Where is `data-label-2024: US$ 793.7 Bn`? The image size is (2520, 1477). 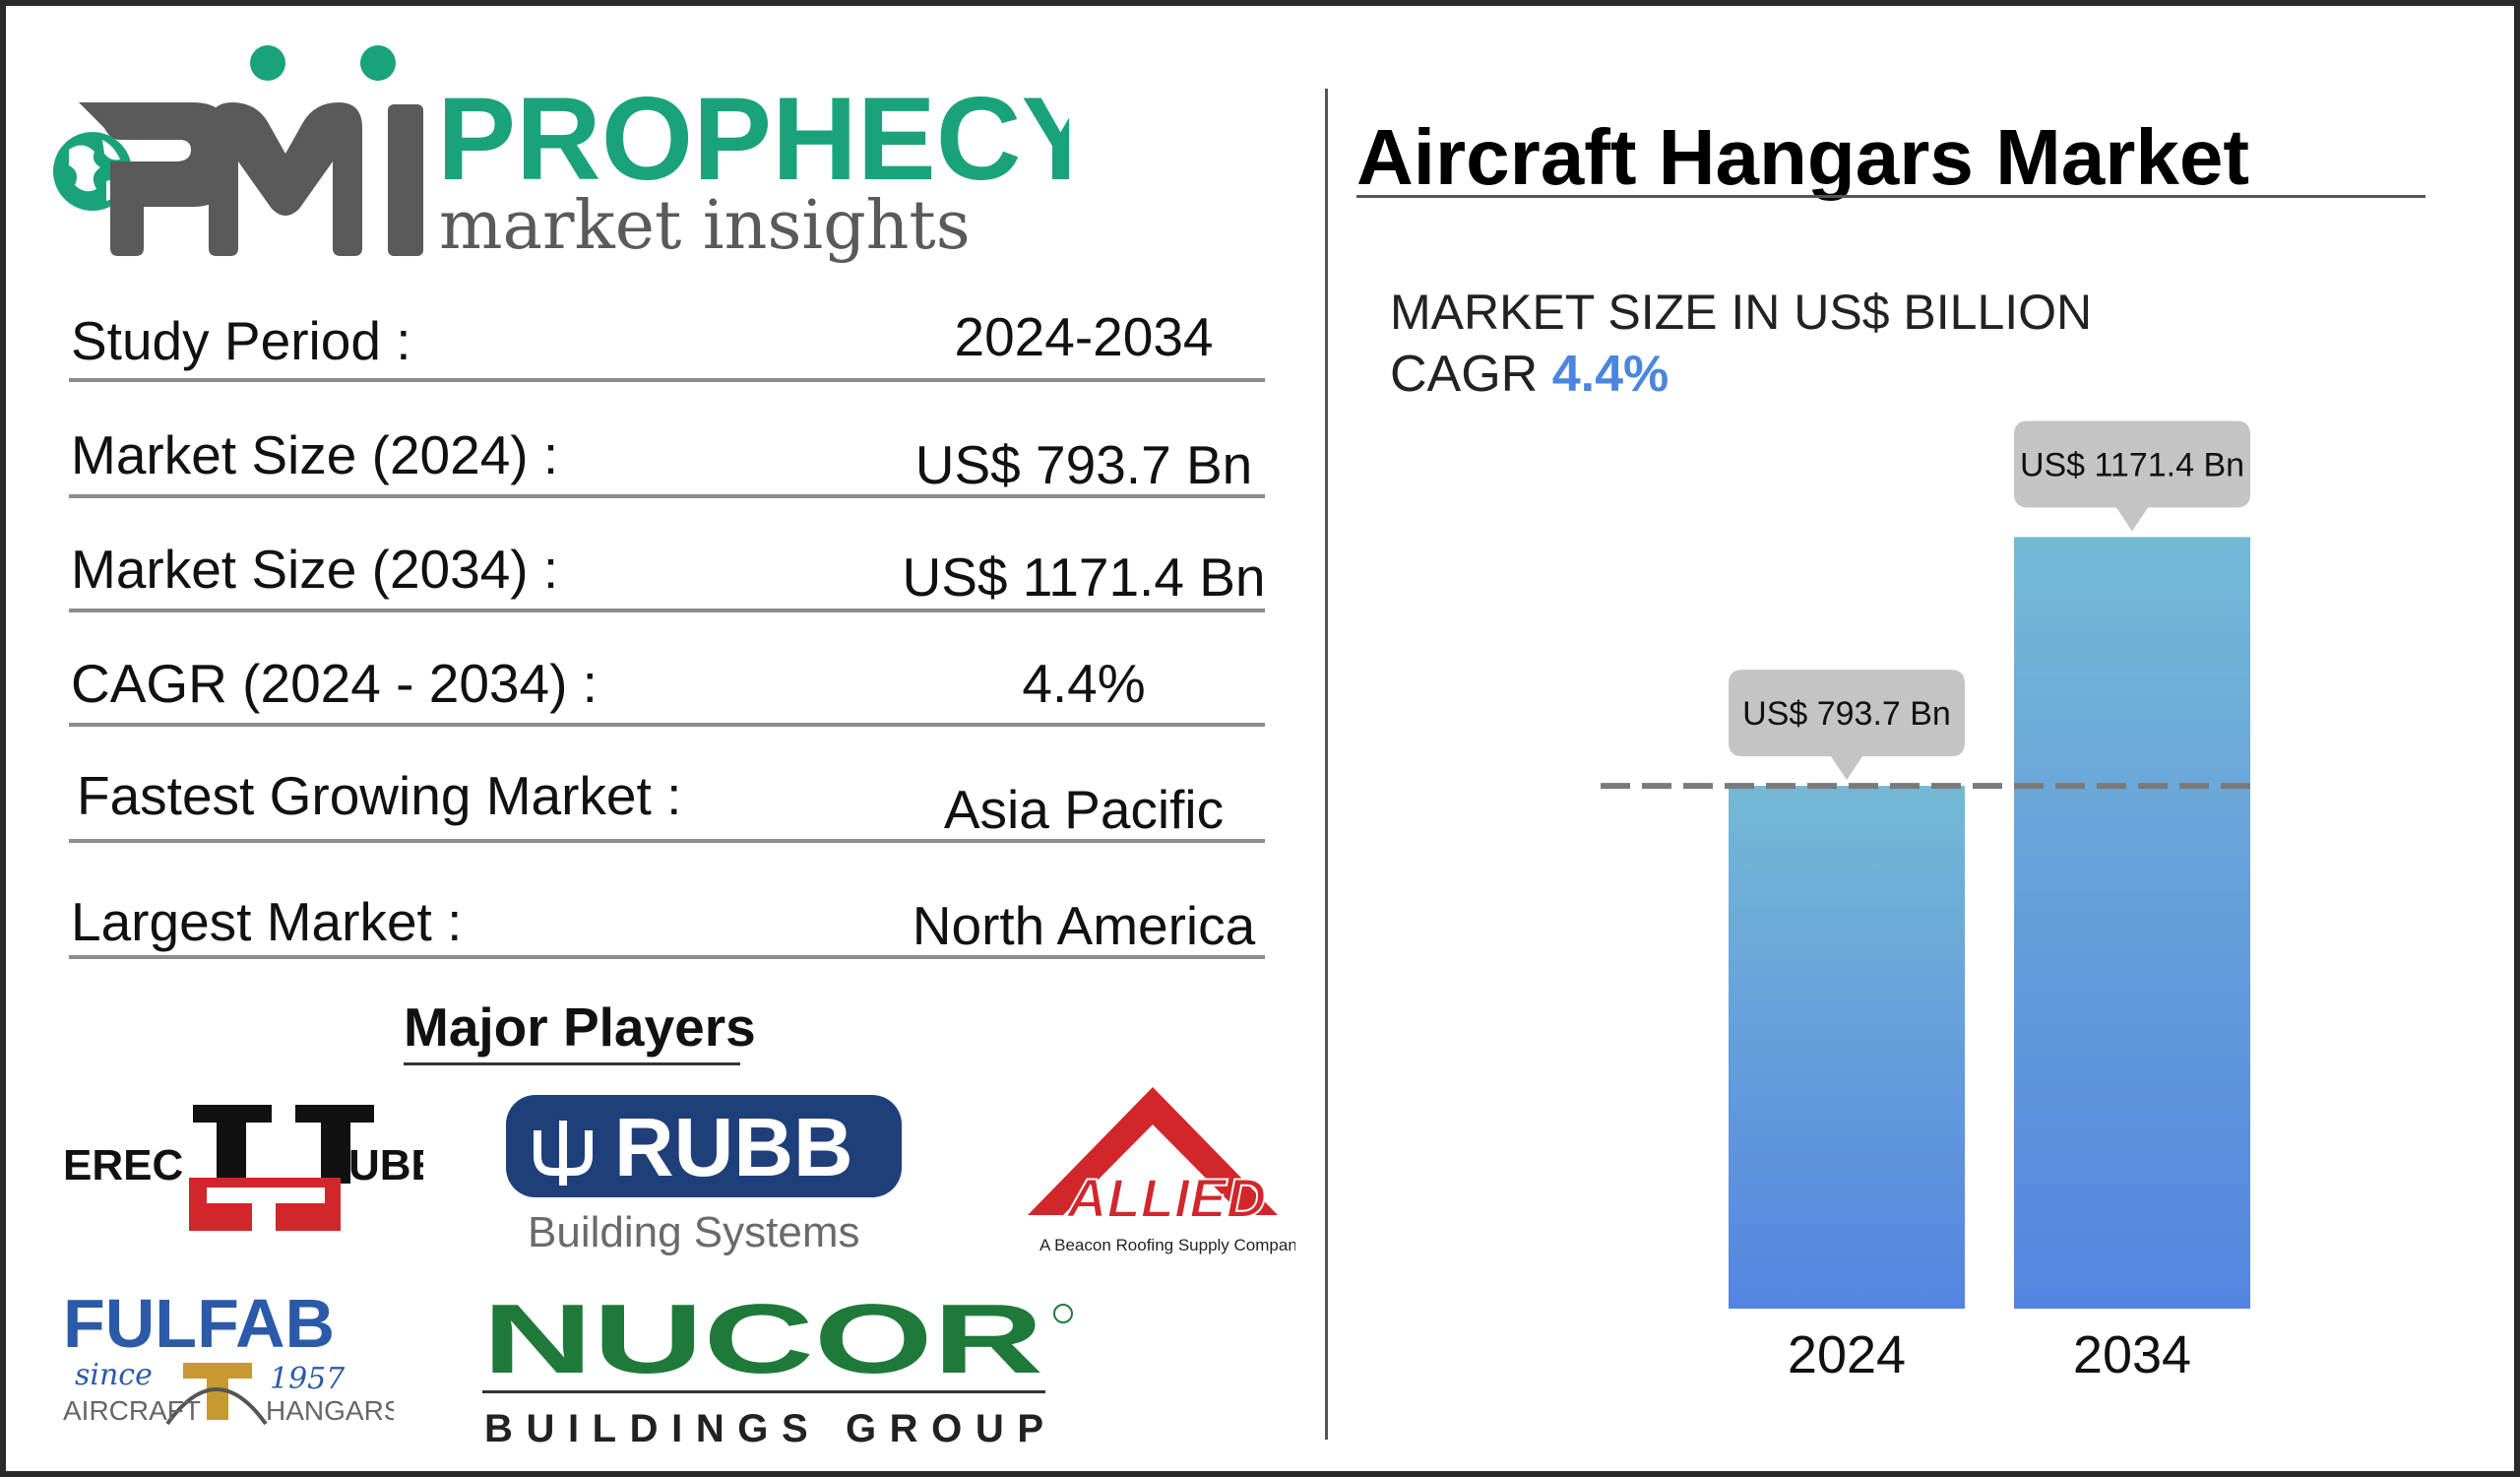
data-label-2024: US$ 793.7 Bn is located at coordinates (1846, 714).